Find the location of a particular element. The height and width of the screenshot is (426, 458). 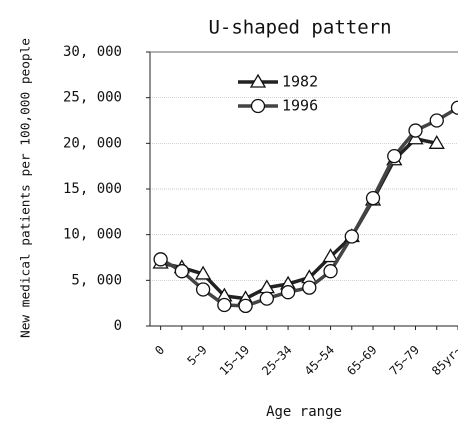

legend-label: 1982 is located at coordinates (300, 82).